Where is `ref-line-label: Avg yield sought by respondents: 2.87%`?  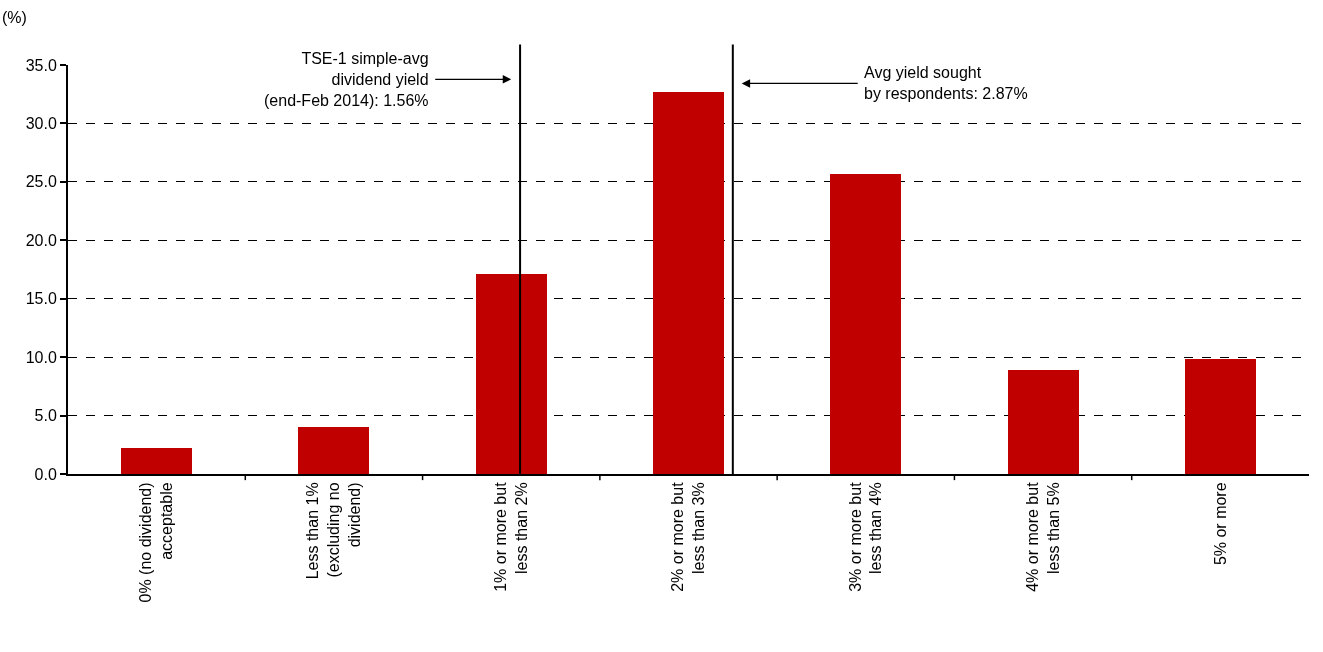
ref-line-label: Avg yield sought by respondents: 2.87% is located at coordinates (946, 83).